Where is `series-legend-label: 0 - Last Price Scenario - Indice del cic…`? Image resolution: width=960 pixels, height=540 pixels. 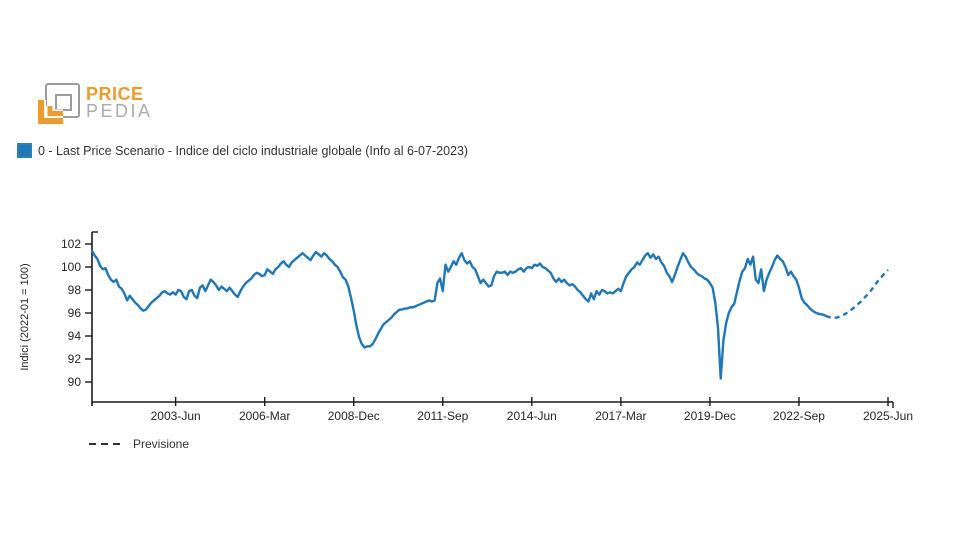
series-legend-label: 0 - Last Price Scenario - Indice del cic… is located at coordinates (253, 150).